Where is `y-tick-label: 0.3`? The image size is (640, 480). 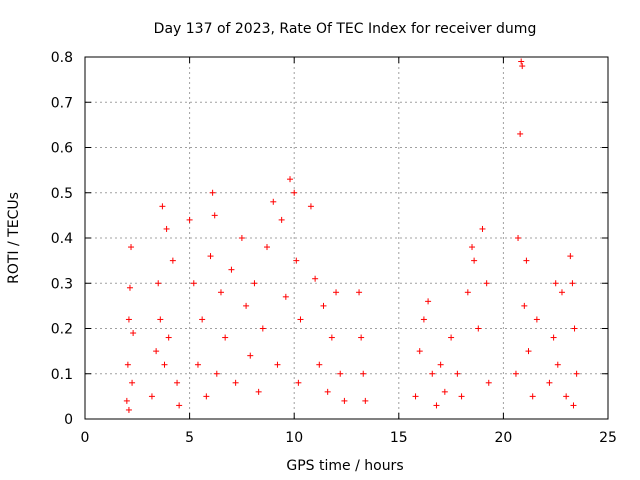 y-tick-label: 0.3 is located at coordinates (62, 284).